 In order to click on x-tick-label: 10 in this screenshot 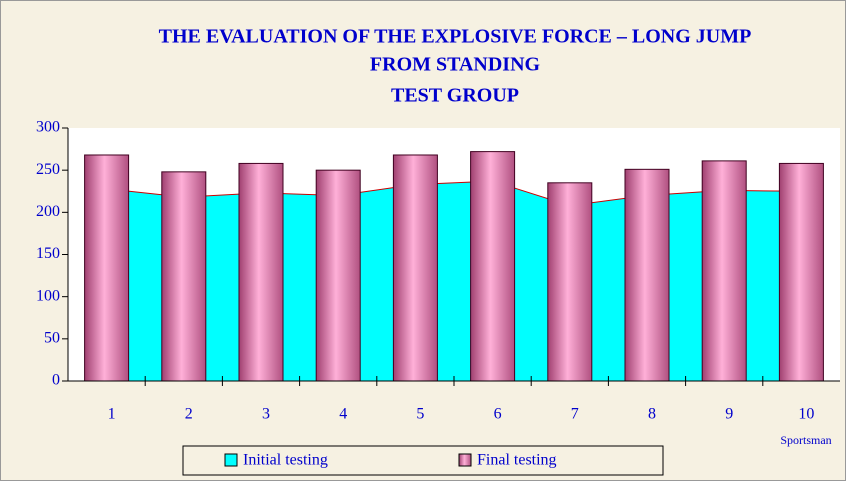, I will do `click(806, 414)`.